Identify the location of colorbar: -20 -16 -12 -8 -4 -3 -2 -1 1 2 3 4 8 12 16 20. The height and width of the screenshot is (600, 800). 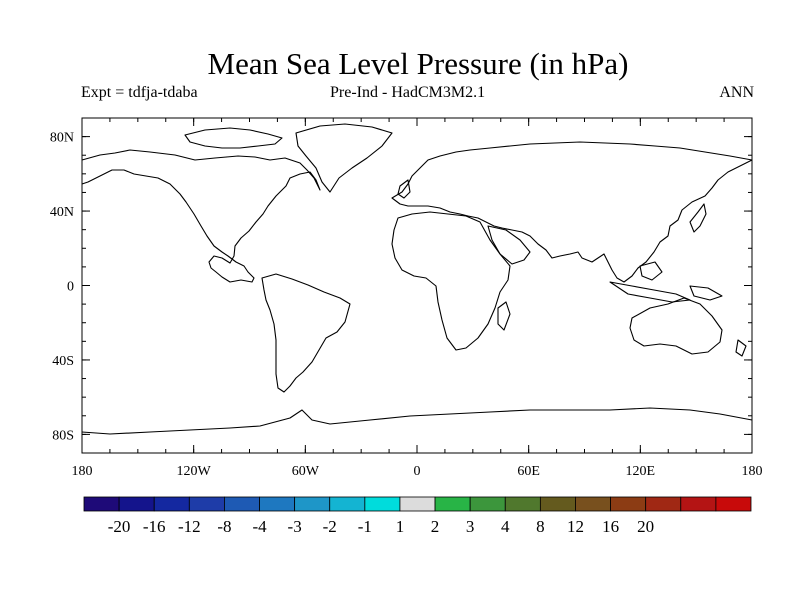
(417, 516).